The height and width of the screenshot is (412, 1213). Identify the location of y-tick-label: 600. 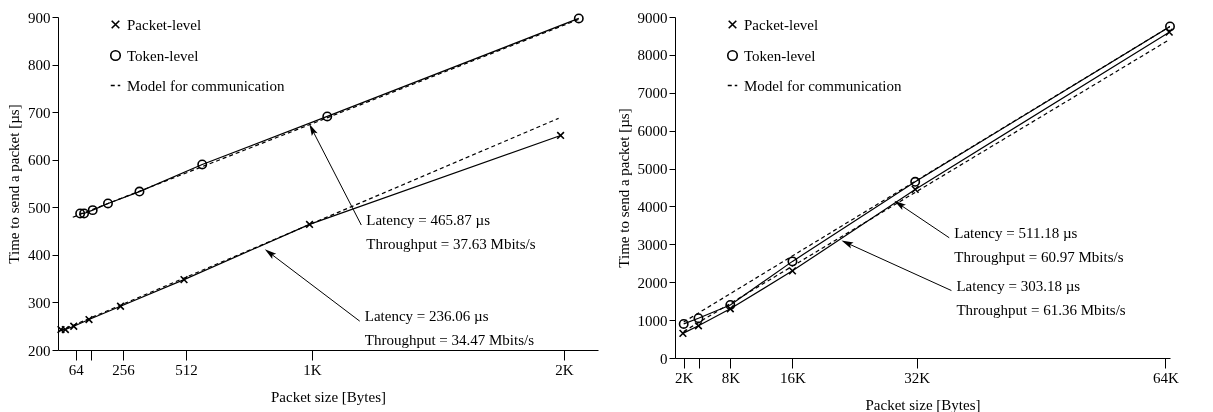
(39, 160).